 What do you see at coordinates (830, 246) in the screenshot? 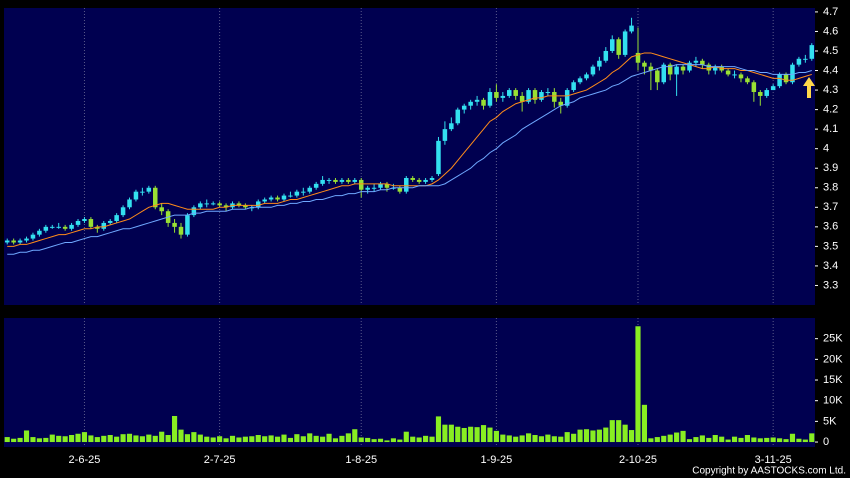
I see `y-tick-label: 3.5` at bounding box center [830, 246].